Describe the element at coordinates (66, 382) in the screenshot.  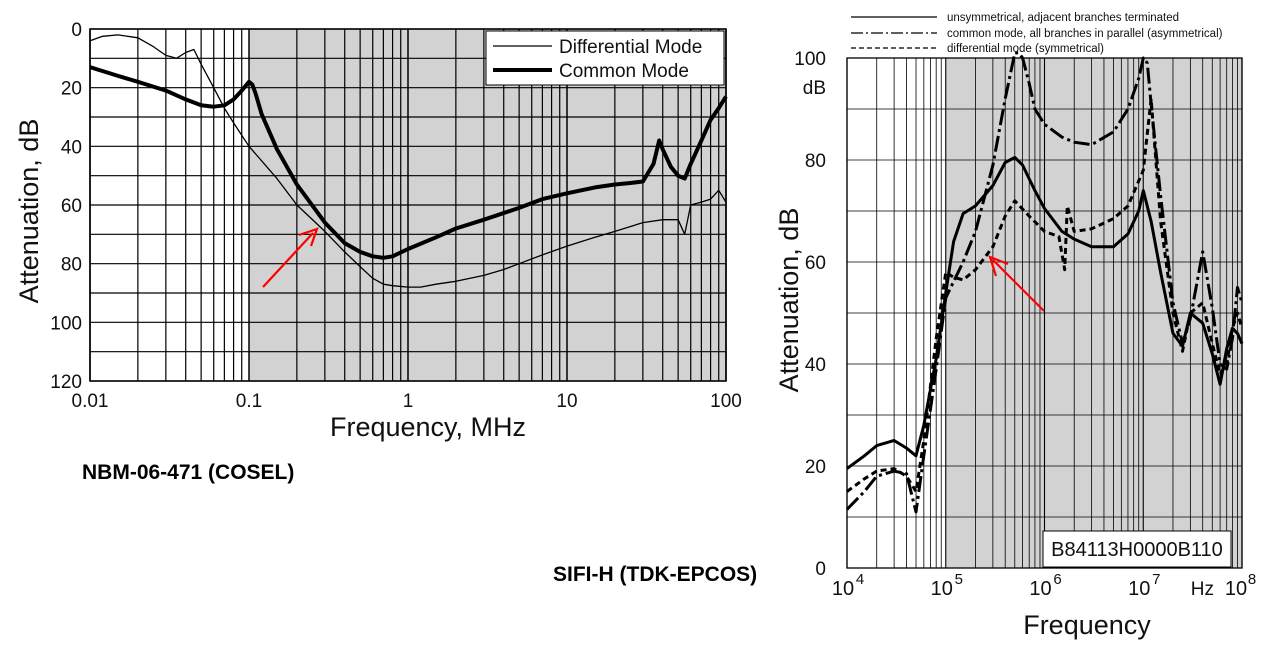
I see `left-y-tick-label: 120` at that location.